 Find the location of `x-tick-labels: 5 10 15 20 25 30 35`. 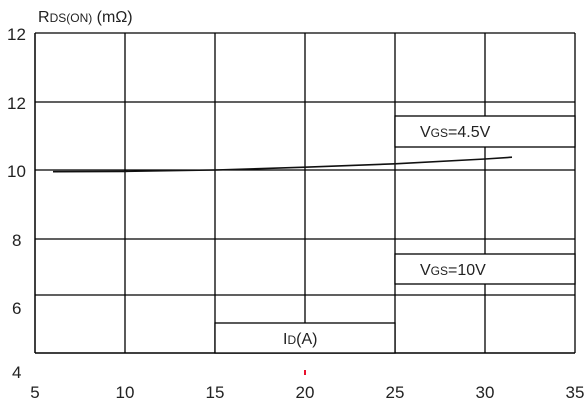

x-tick-labels: 5 10 15 20 25 30 35 is located at coordinates (307, 392).